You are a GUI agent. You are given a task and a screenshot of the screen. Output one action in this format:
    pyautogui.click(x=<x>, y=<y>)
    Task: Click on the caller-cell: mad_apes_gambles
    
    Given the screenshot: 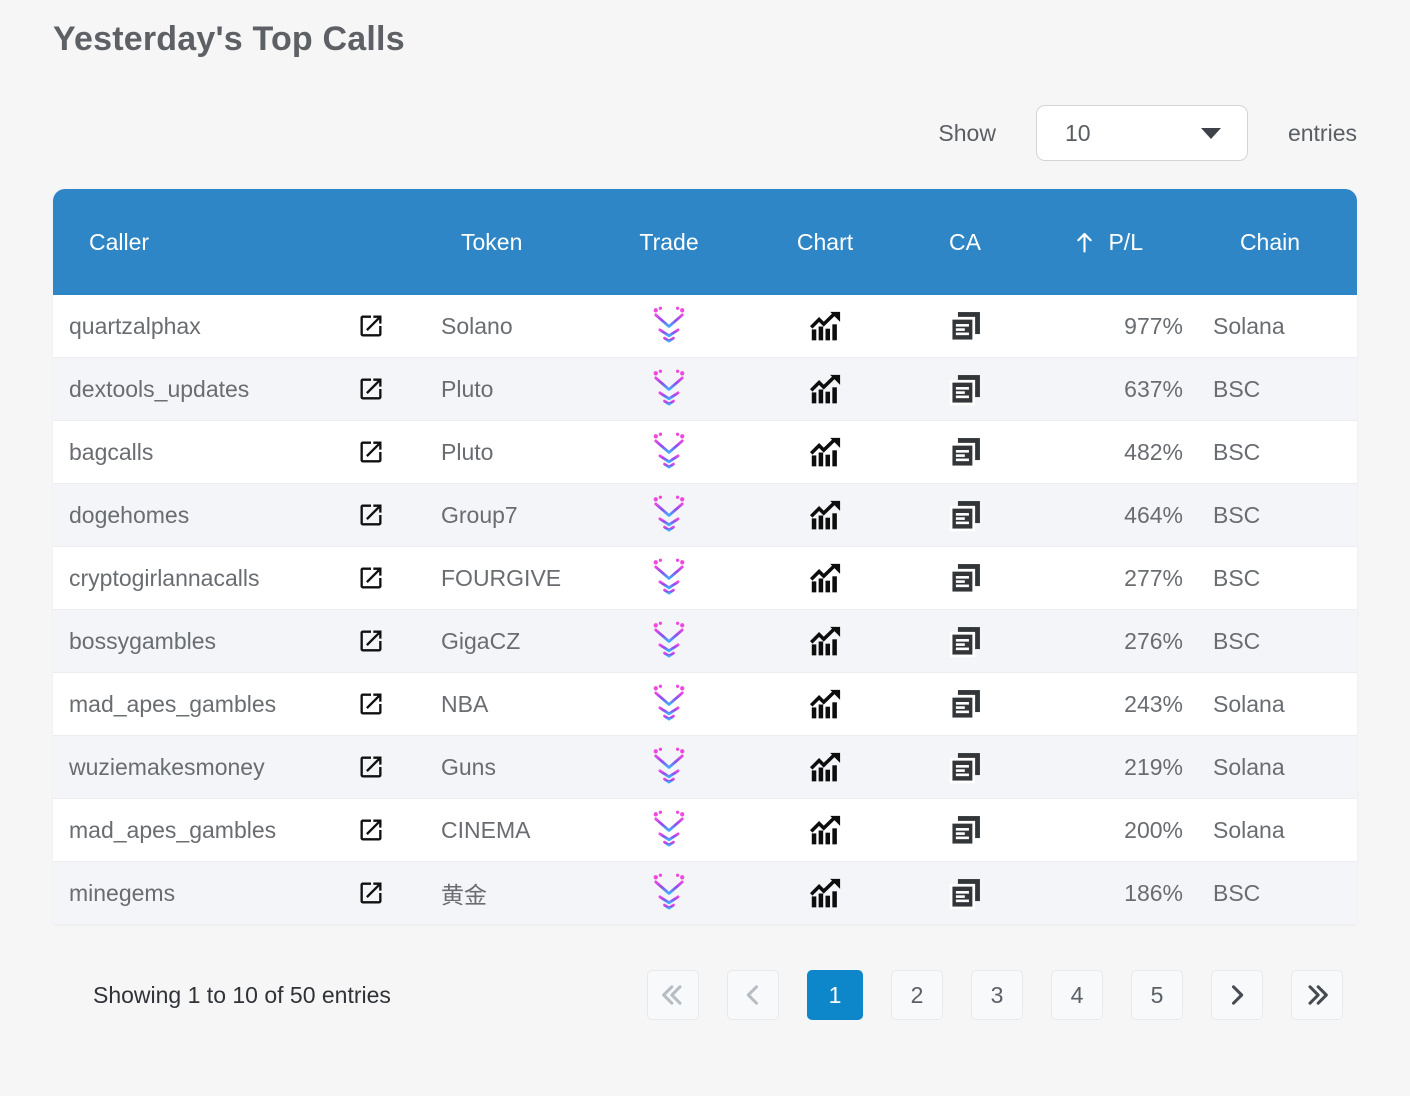 What is the action you would take?
    pyautogui.click(x=193, y=704)
    